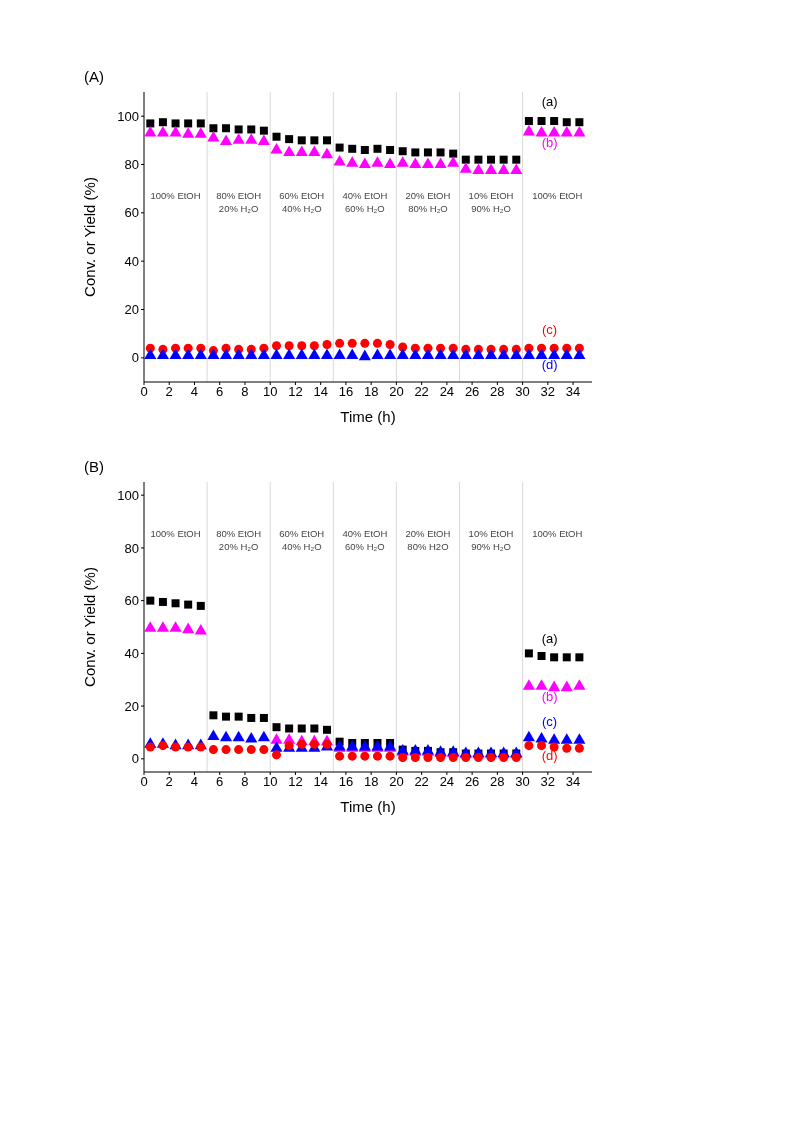 Image resolution: width=793 pixels, height=1121 pixels. I want to click on annotation: 80% EtOH 20% H₂O, so click(239, 202).